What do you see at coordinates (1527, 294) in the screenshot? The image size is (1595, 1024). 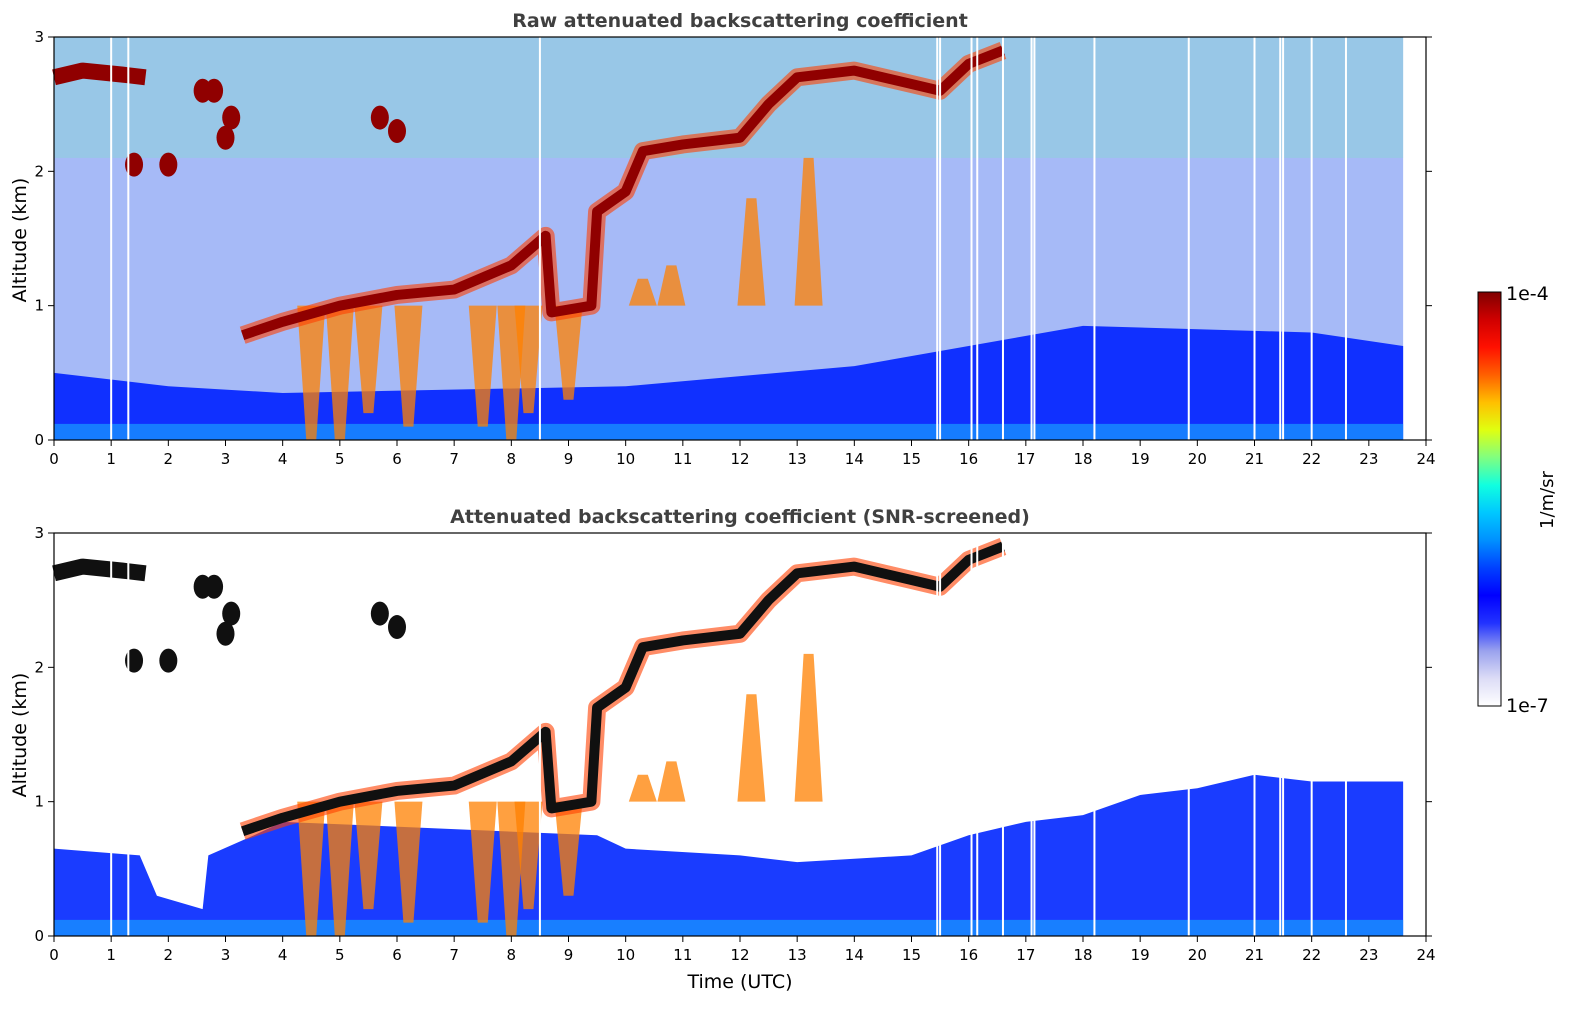 I see `colorbar-max-label: 1e-4` at bounding box center [1527, 294].